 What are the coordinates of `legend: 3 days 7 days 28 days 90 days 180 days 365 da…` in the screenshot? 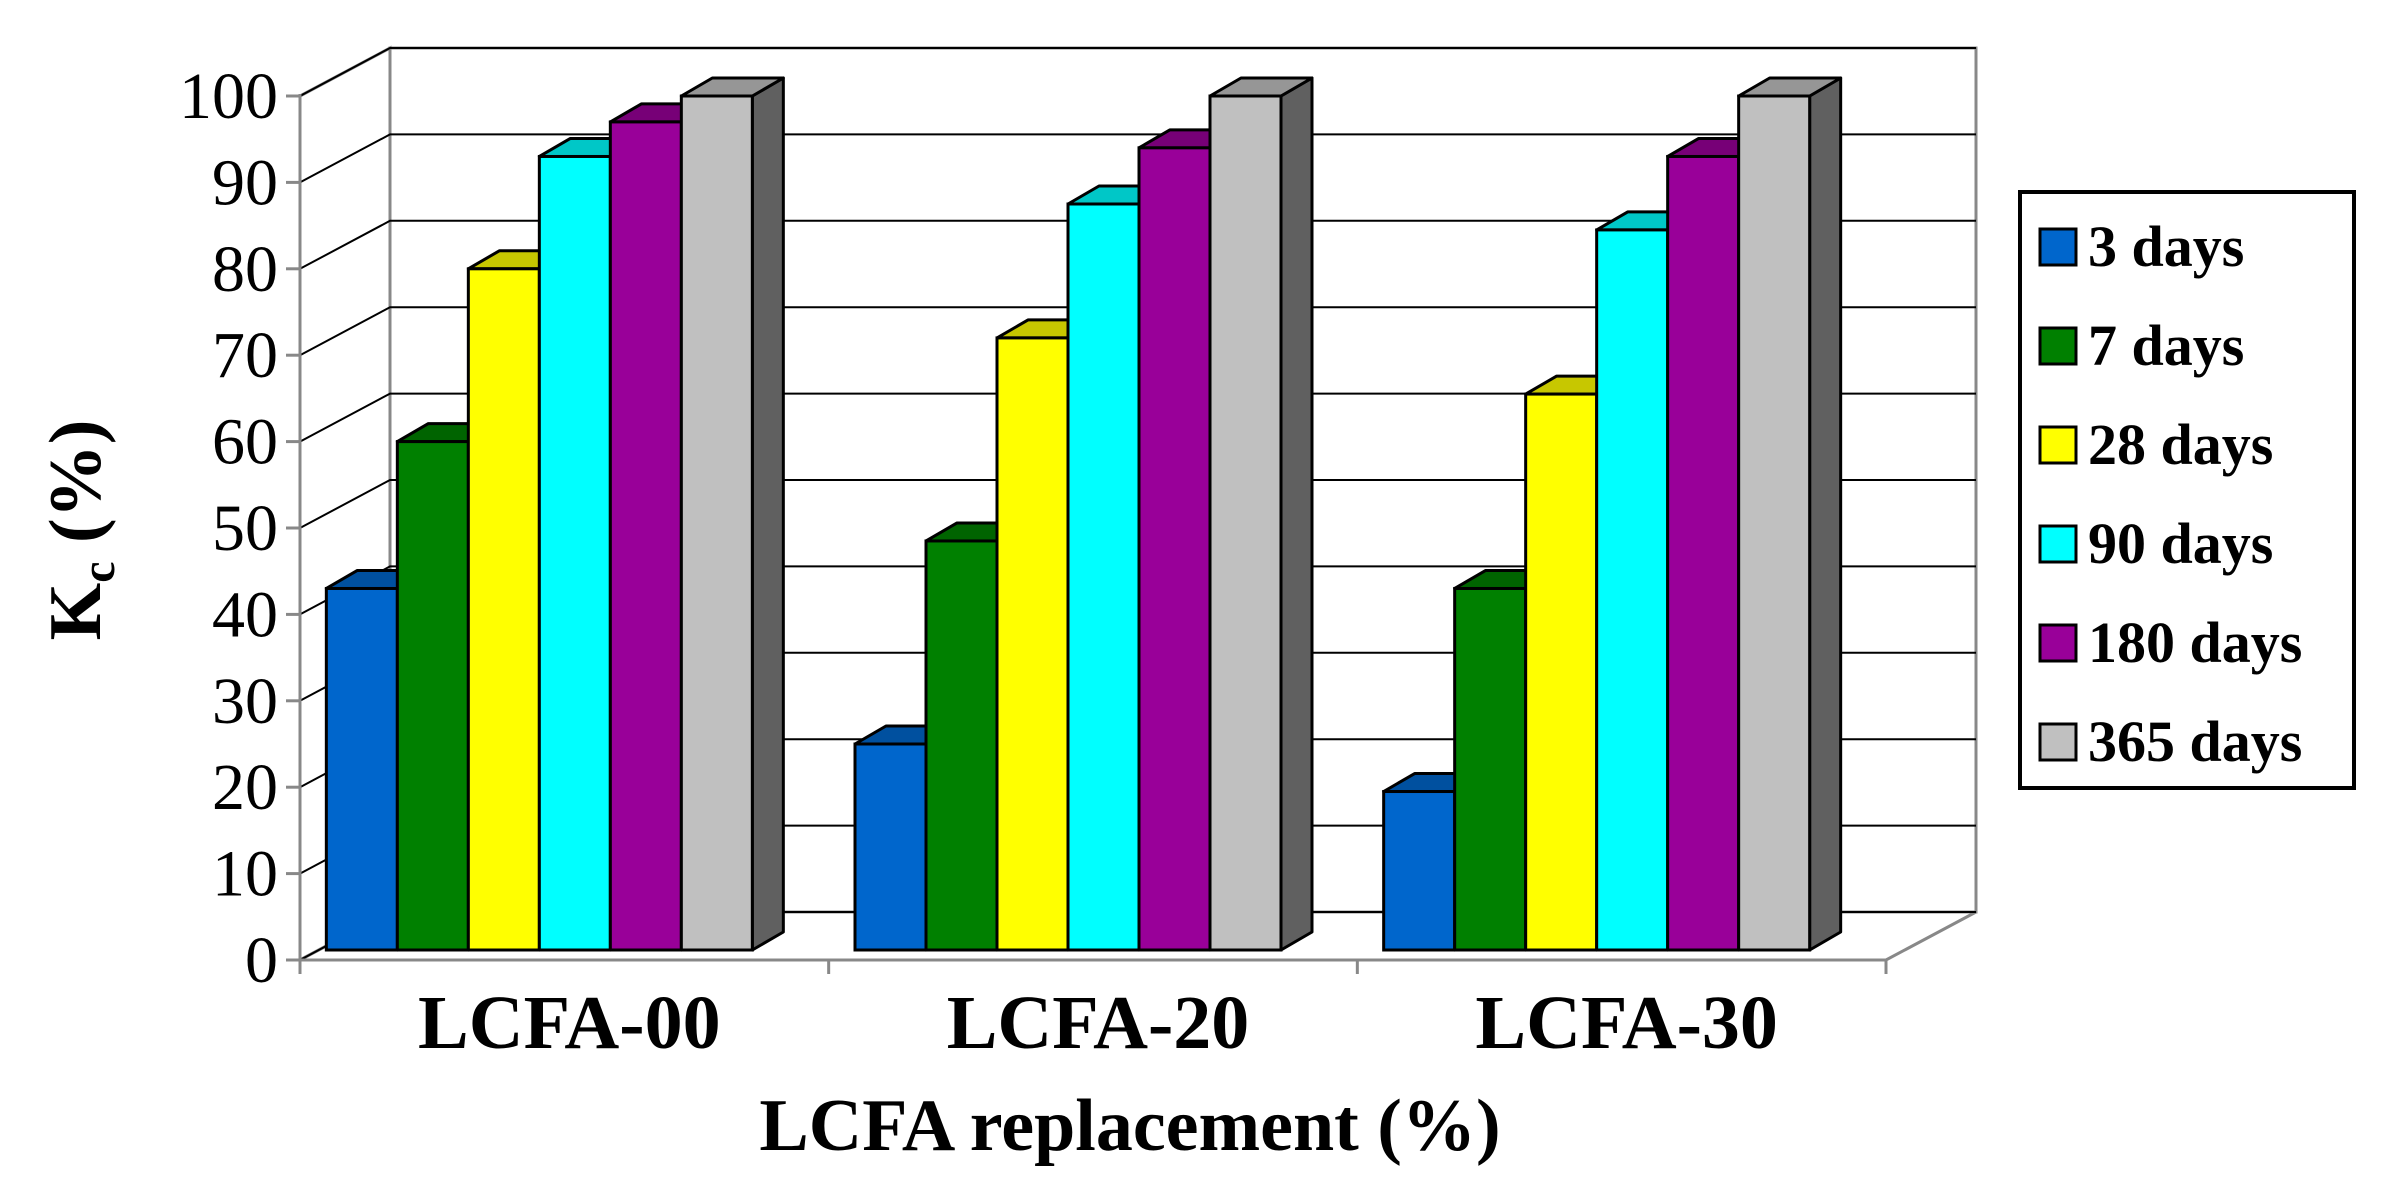 It's located at (2187, 490).